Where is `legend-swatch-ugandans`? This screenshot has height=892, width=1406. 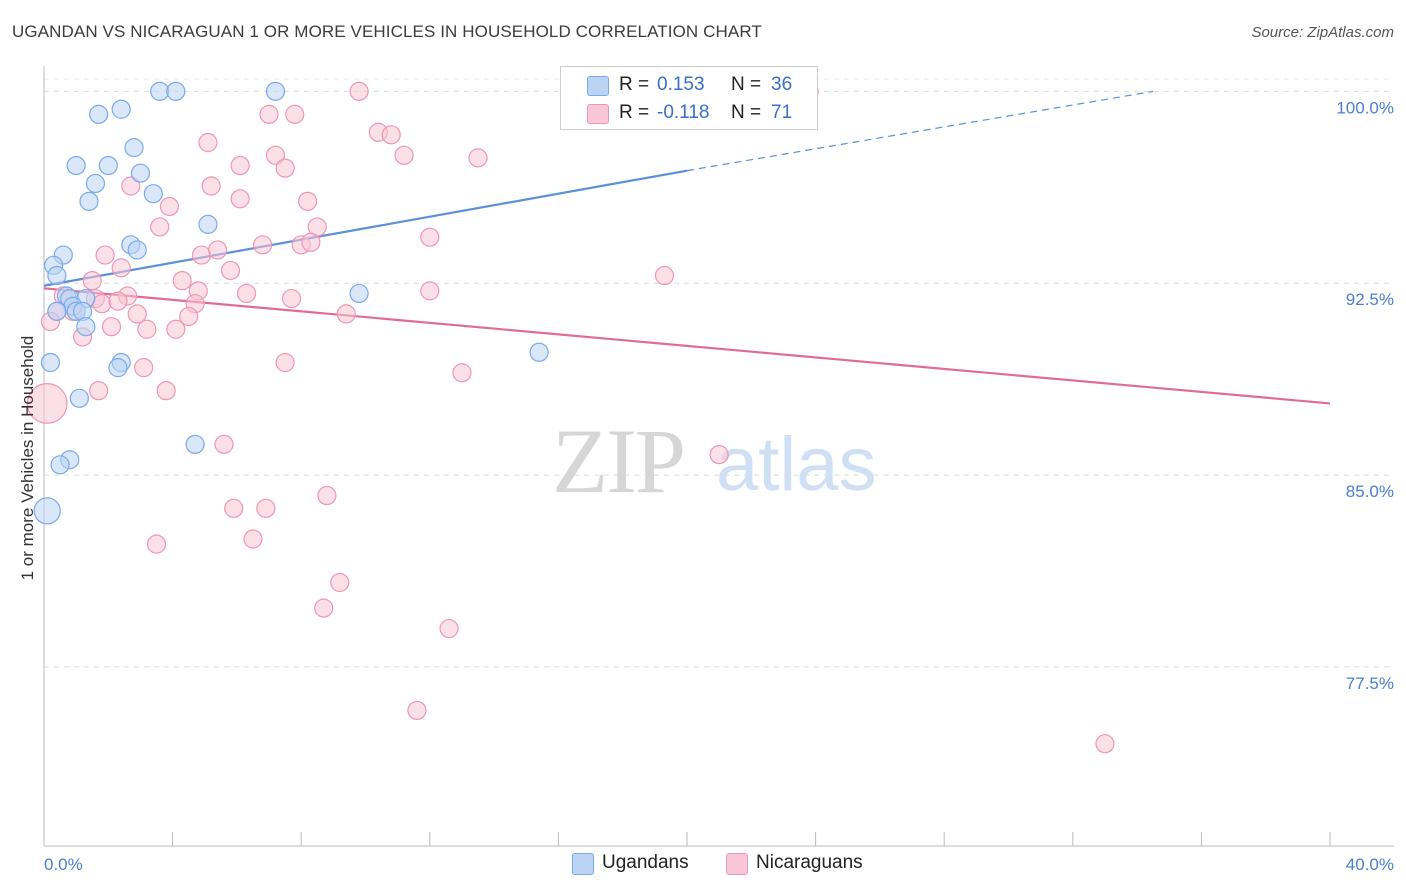 legend-swatch-ugandans is located at coordinates (598, 86).